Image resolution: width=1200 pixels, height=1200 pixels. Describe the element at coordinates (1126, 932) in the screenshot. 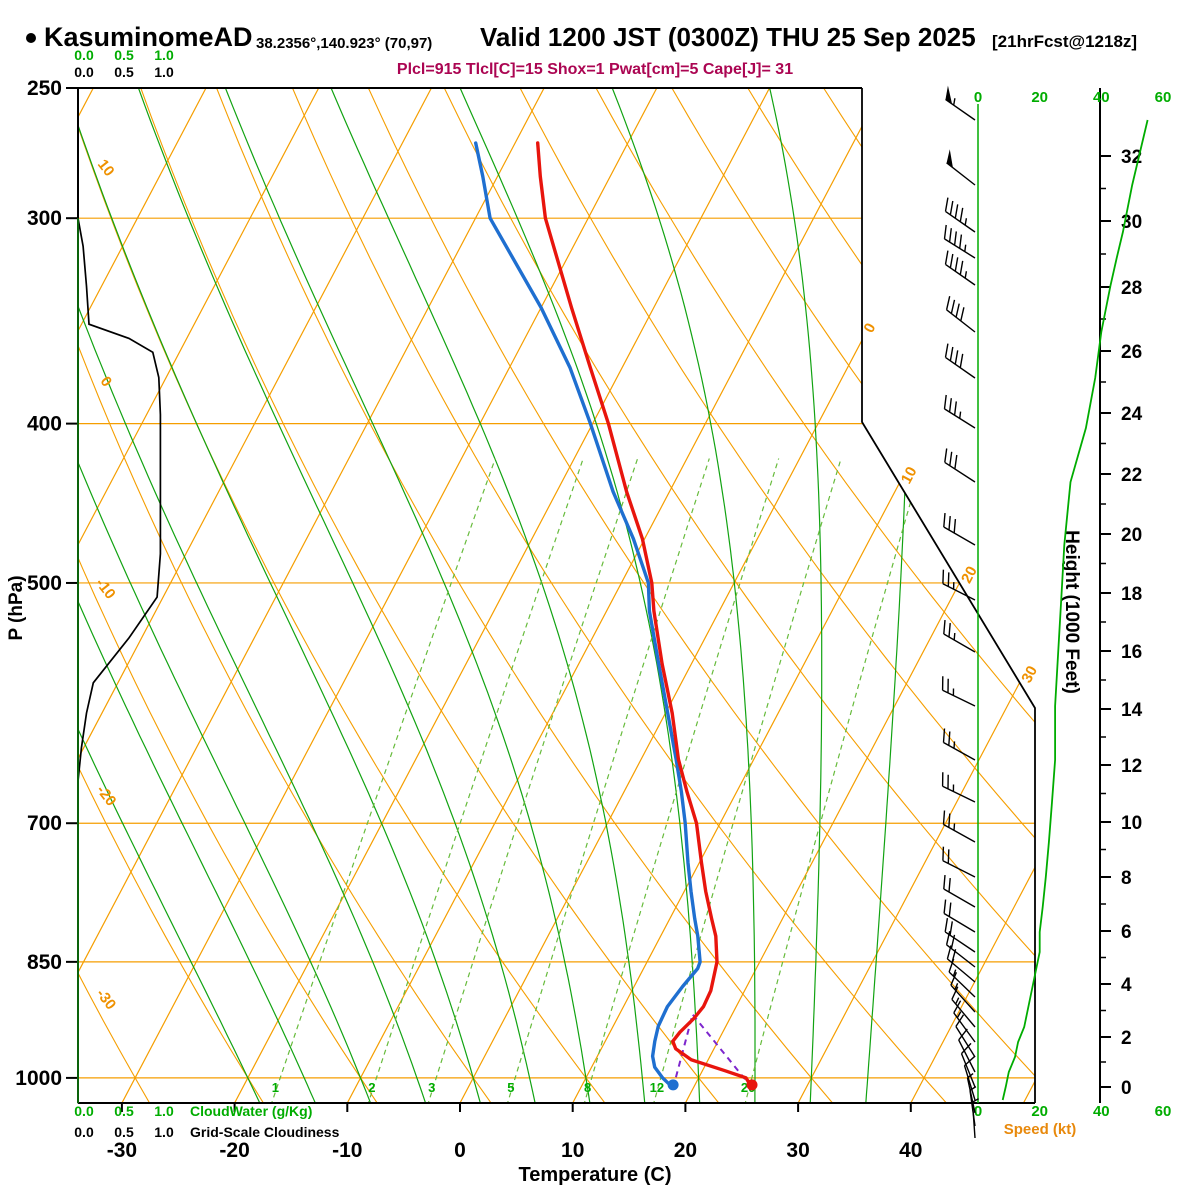

I see `svg-text: 6` at that location.